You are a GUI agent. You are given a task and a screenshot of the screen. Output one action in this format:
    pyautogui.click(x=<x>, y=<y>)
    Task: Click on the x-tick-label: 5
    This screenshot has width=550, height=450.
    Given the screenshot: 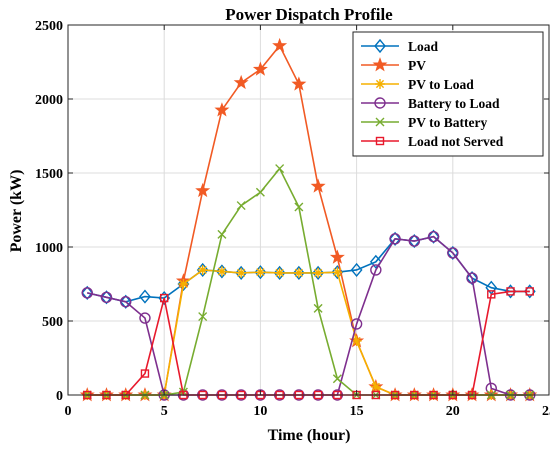 What is the action you would take?
    pyautogui.click(x=164, y=411)
    